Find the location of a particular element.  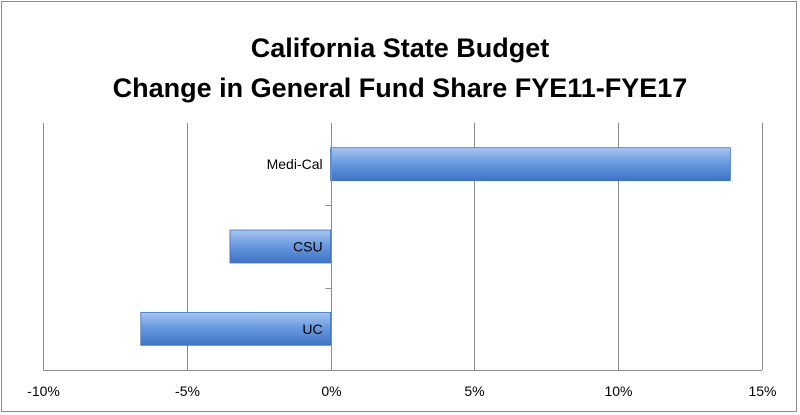

category-label: Medi-Cal is located at coordinates (295, 164).